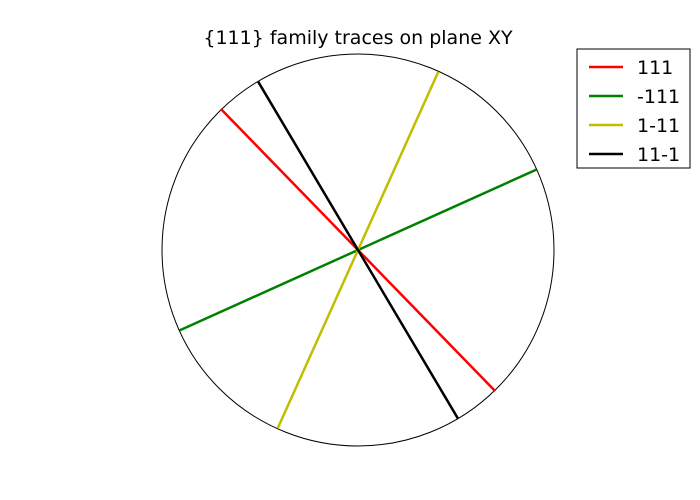 The width and height of the screenshot is (700, 500). What do you see at coordinates (658, 155) in the screenshot?
I see `legend-label-11-1: 11-1` at bounding box center [658, 155].